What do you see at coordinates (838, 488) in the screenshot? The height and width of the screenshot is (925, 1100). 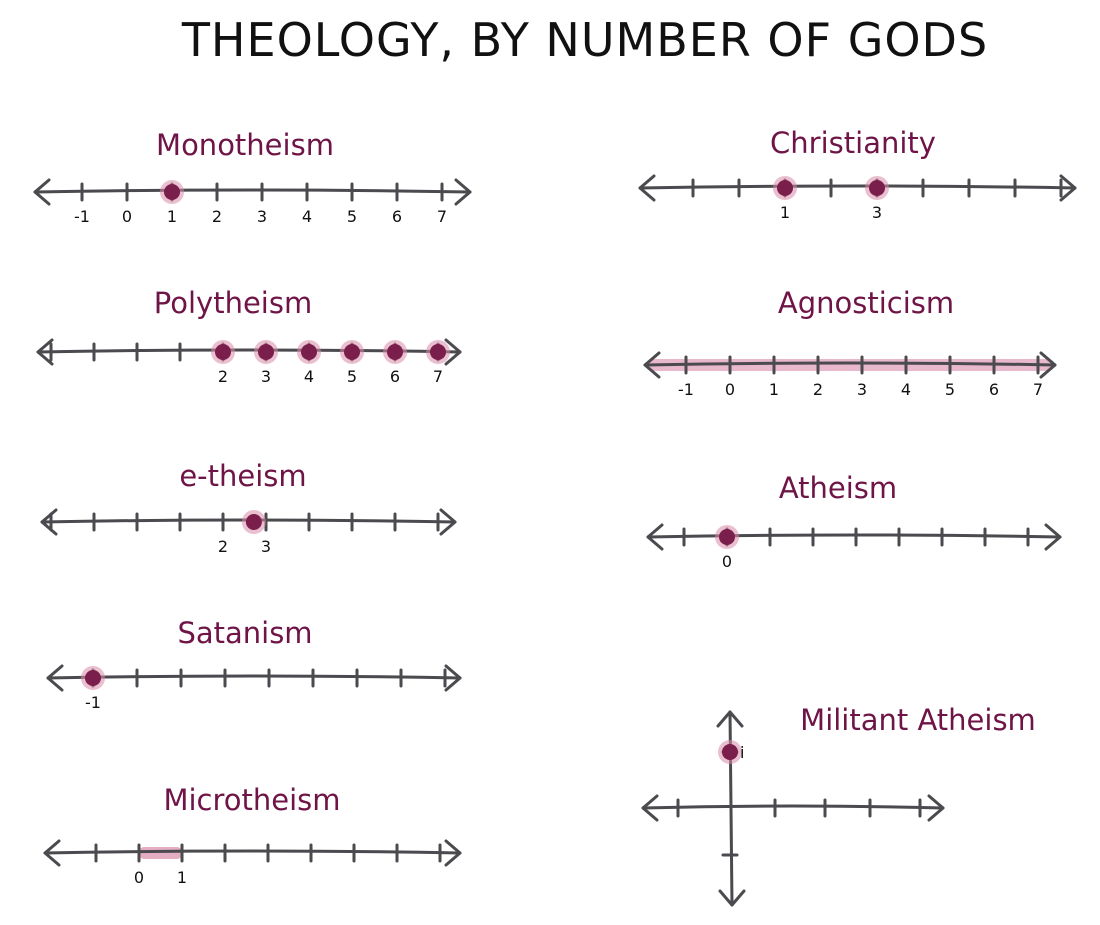 I see `panel-title: Atheism` at bounding box center [838, 488].